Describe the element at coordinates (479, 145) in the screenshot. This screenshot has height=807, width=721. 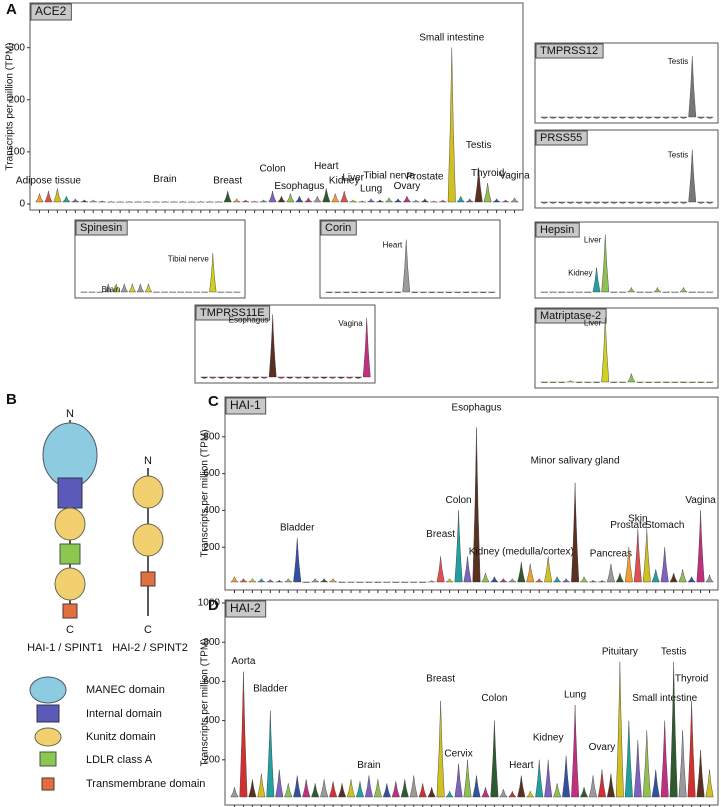
I see `category-label: Testis` at that location.